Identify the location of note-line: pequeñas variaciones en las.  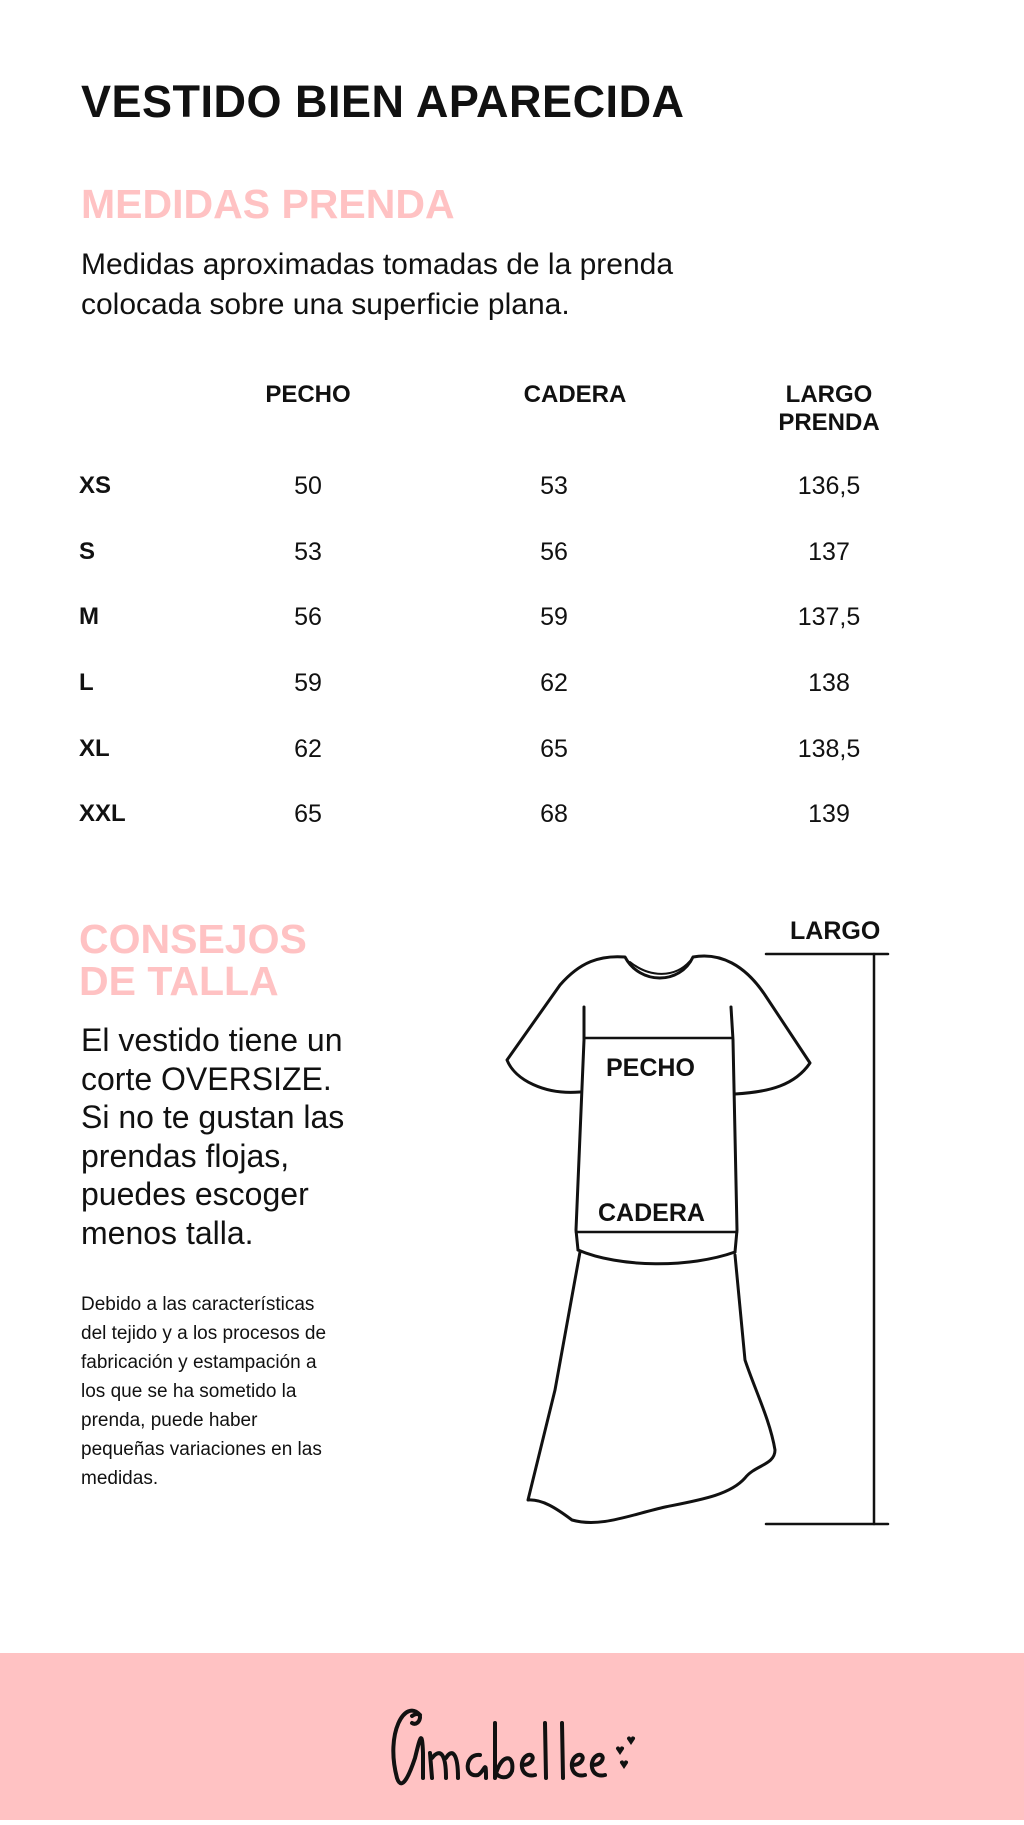
(201, 1449).